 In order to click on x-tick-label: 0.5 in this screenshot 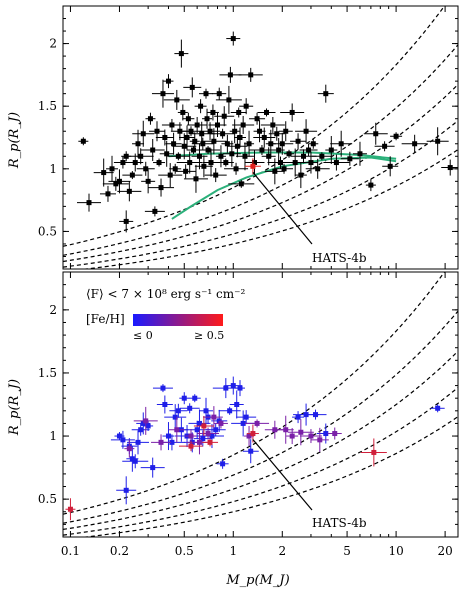, I will do `click(184, 551)`.